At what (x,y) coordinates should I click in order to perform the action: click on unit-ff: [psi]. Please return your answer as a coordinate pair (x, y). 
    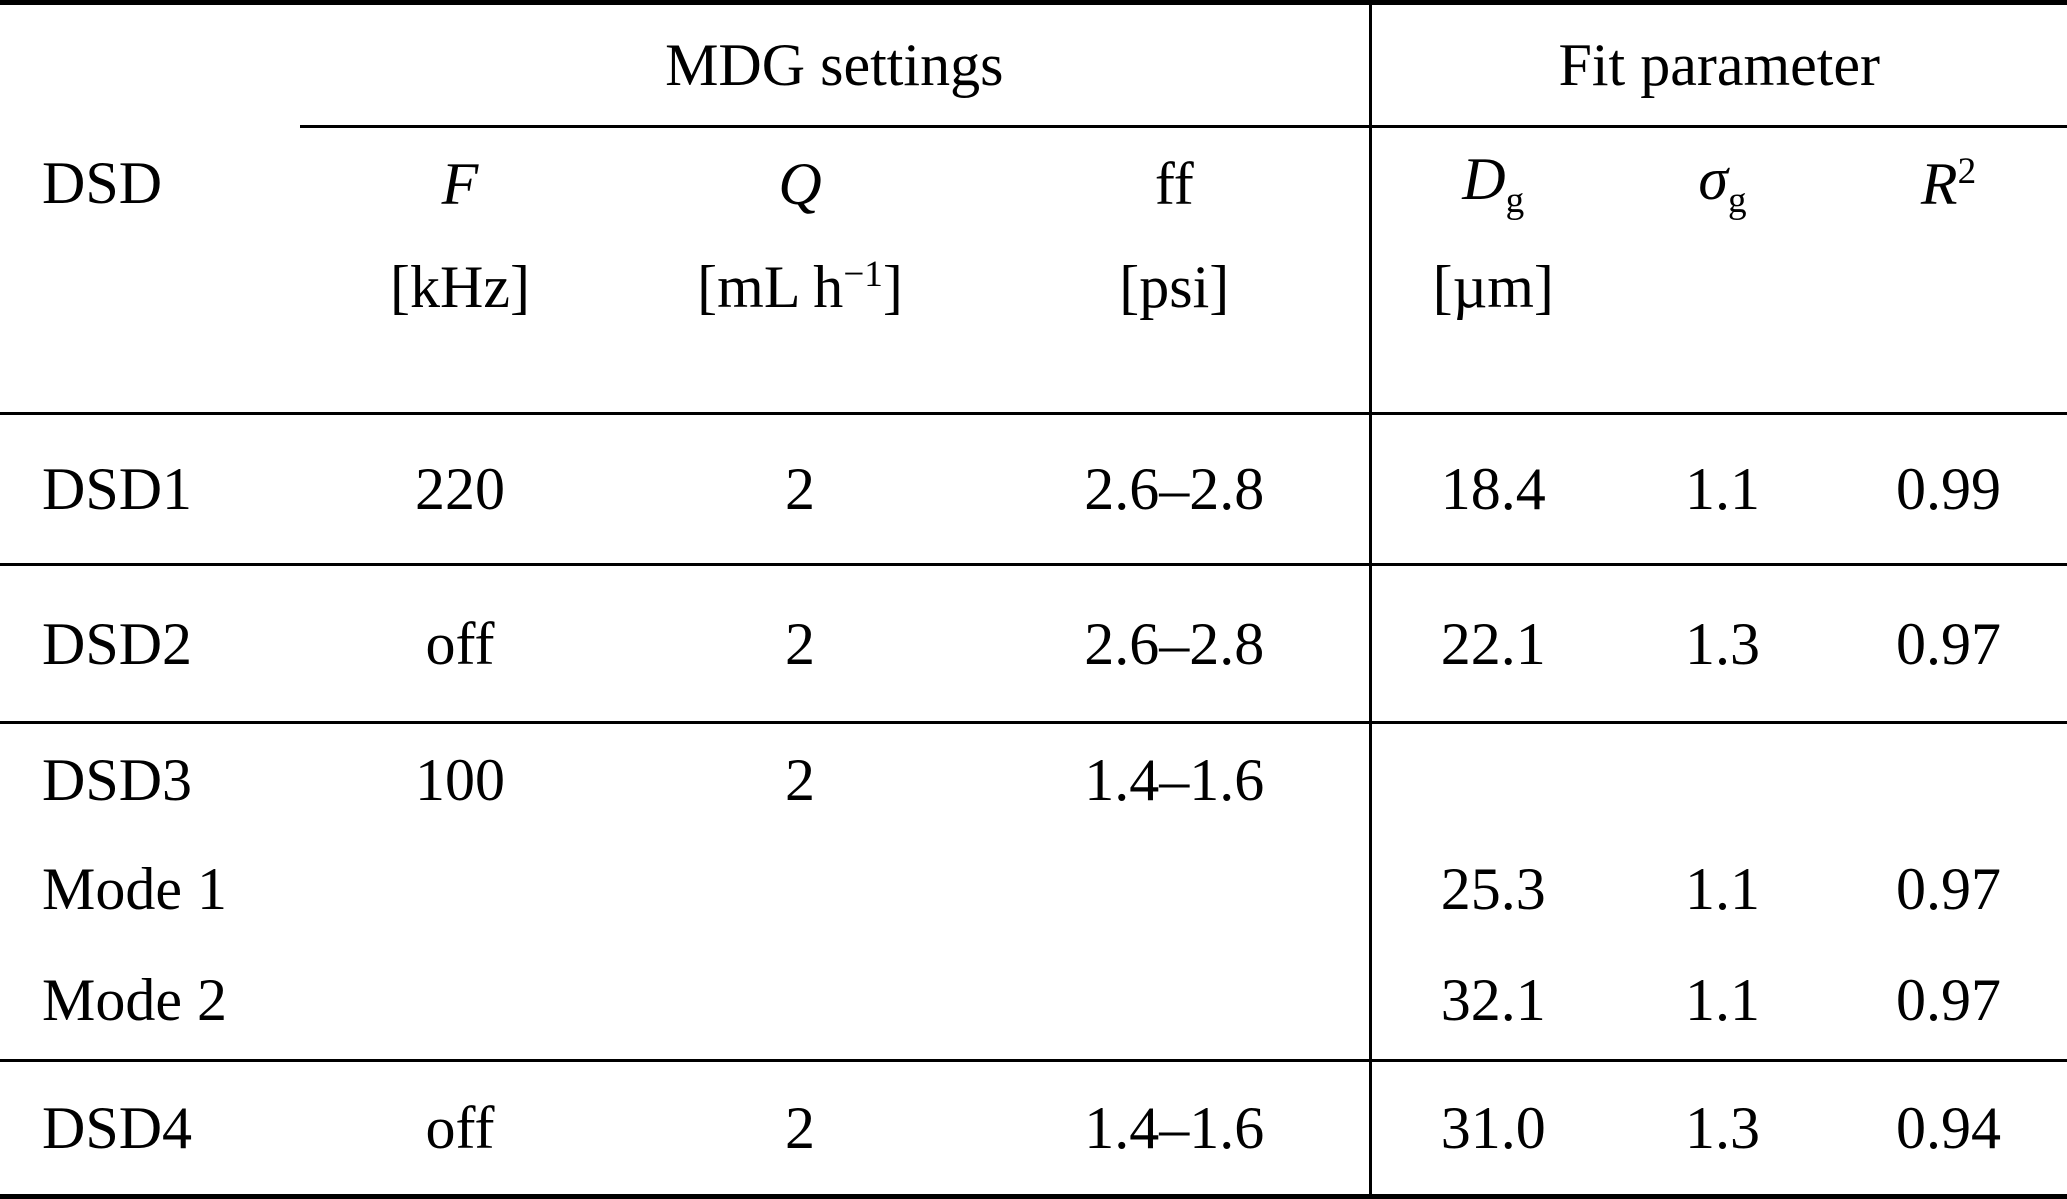
    Looking at the image, I should click on (1175, 327).